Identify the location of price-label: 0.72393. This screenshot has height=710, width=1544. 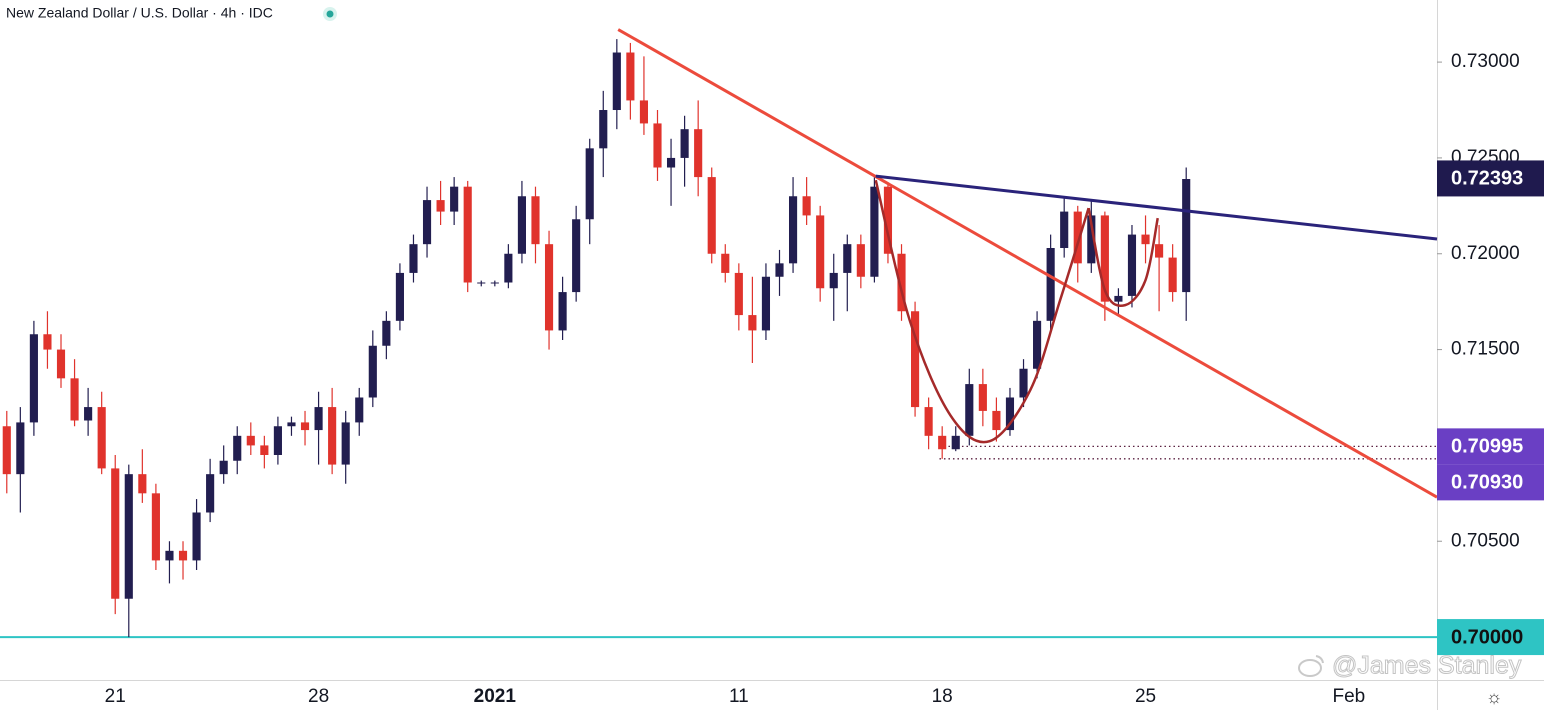
(1487, 179).